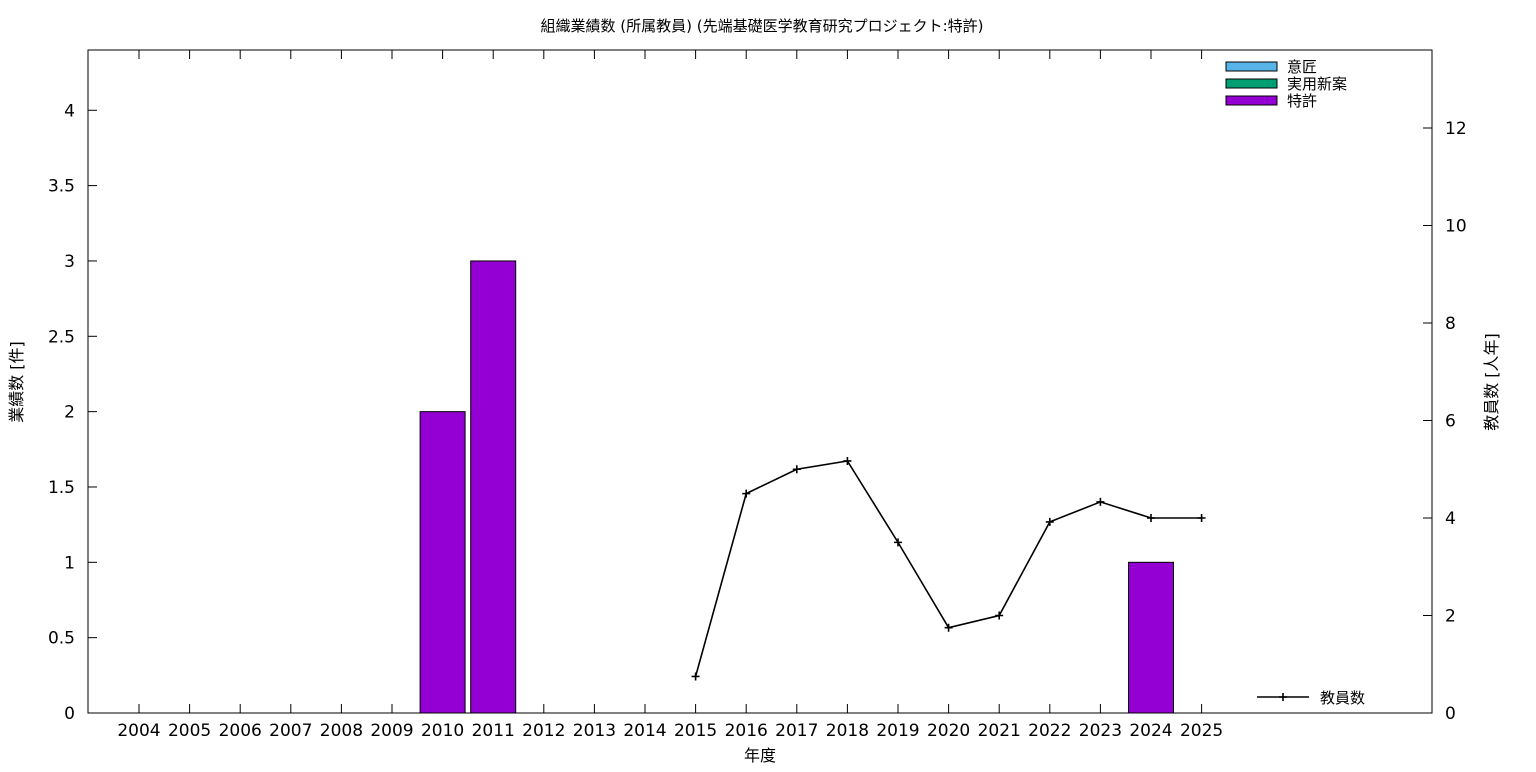 The height and width of the screenshot is (772, 1536). I want to click on x-tick-label: 2025, so click(1201, 731).